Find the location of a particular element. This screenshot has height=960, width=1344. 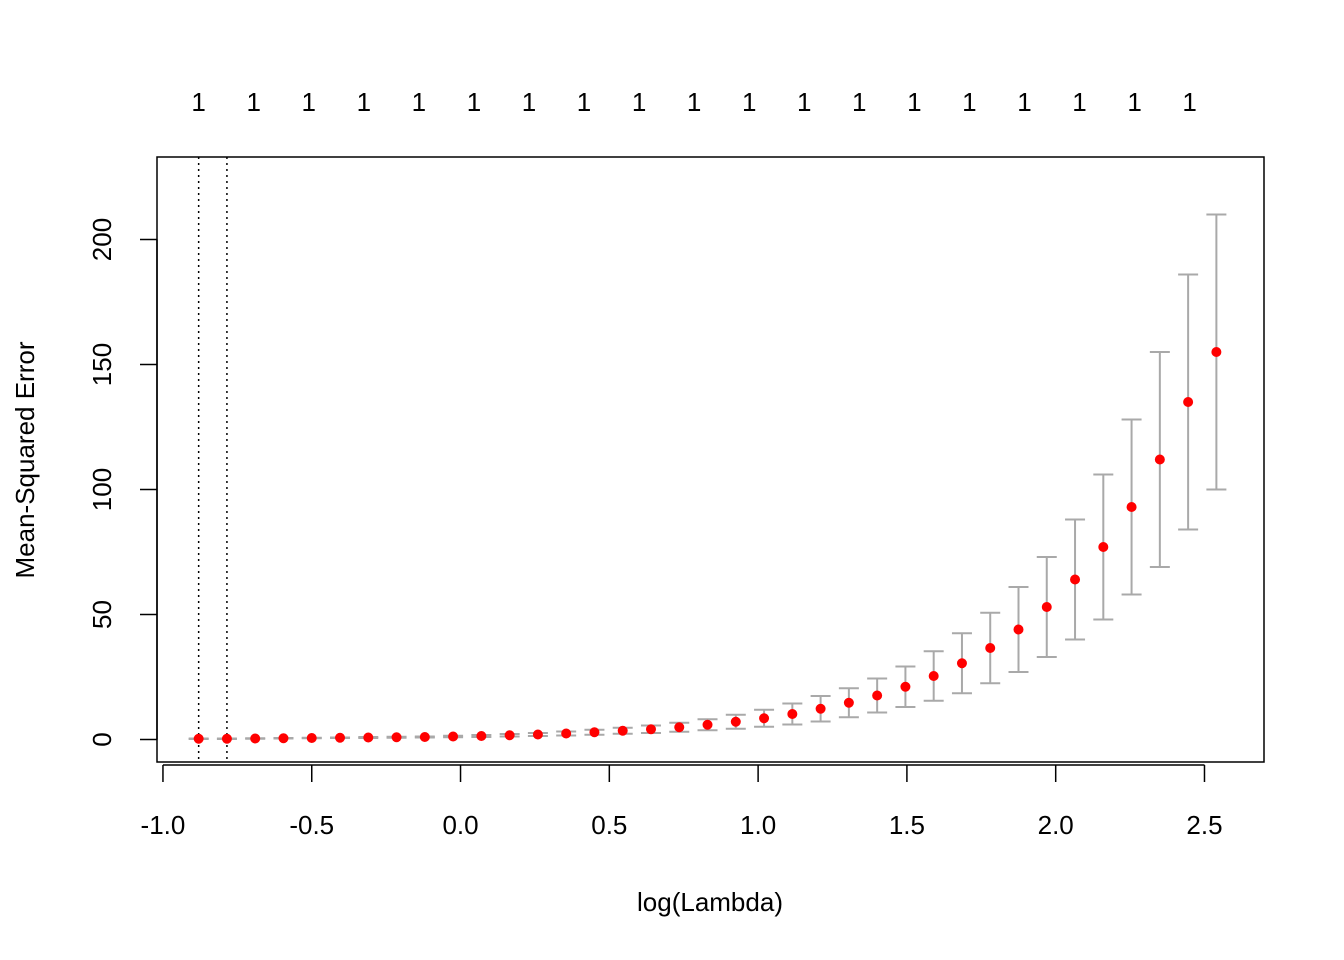

x-tick-label: 0.5 is located at coordinates (609, 825).